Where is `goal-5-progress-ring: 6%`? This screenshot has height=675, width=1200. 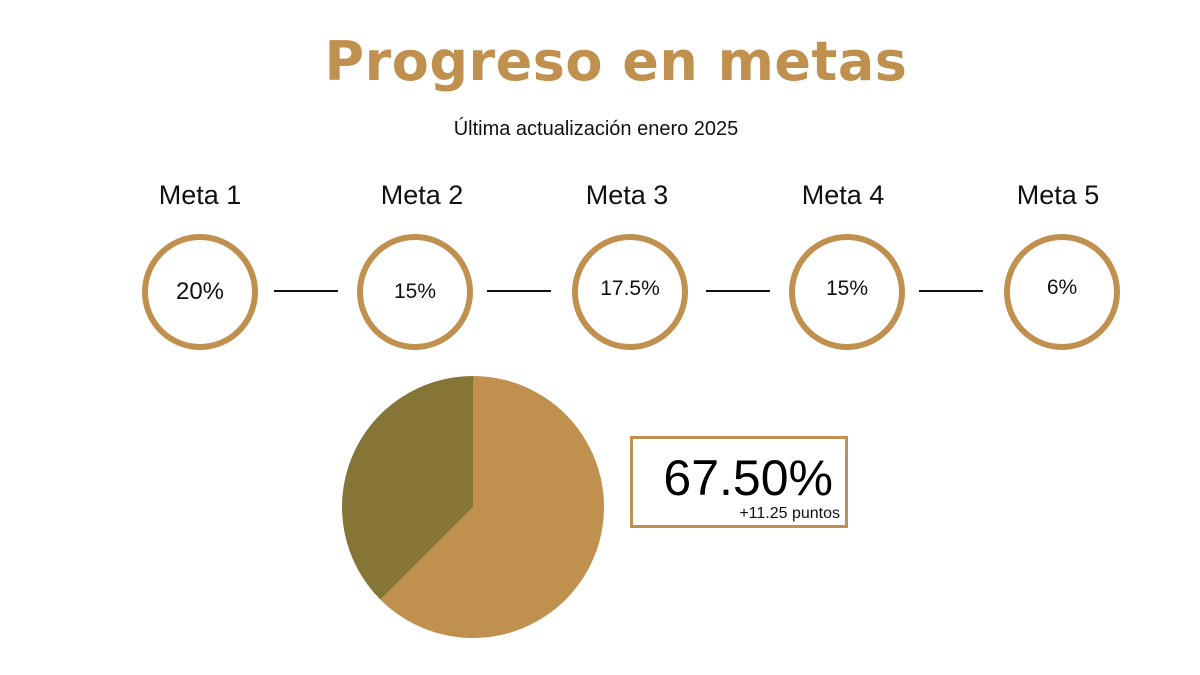 goal-5-progress-ring: 6% is located at coordinates (1062, 292).